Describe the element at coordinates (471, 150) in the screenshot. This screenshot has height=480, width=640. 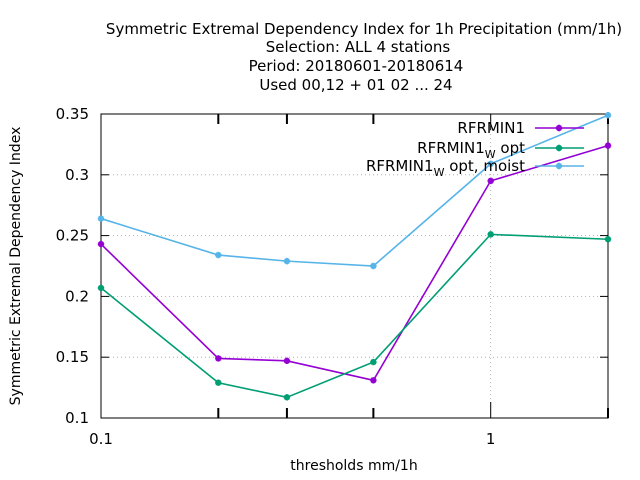
I see `legend-label: RFRMIN1W opt` at that location.